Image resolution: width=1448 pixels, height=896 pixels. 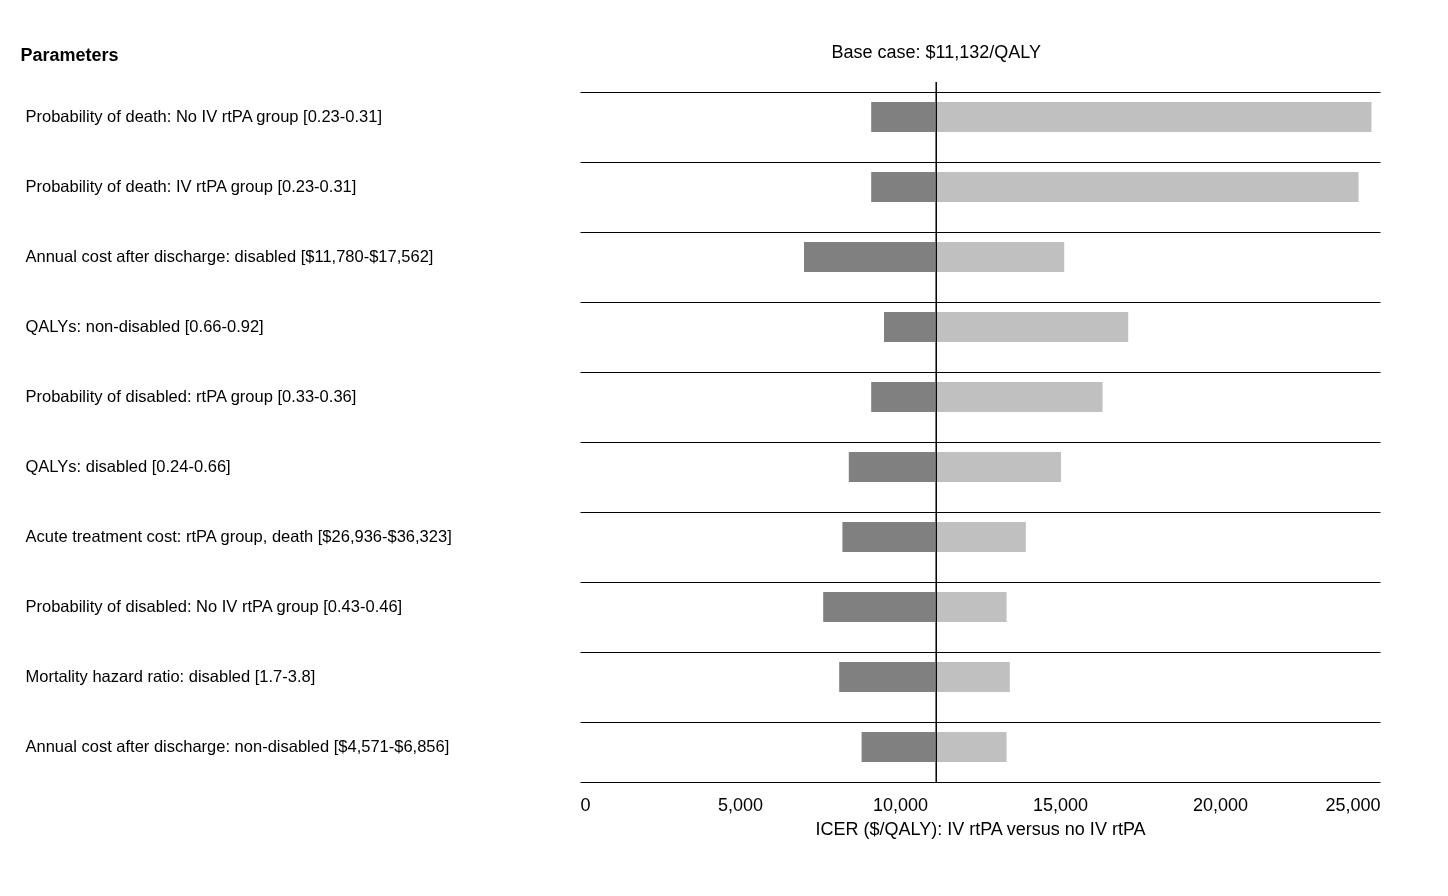 What do you see at coordinates (980, 828) in the screenshot?
I see `x-axis-title: ICER ($/QALY): IV rtPA versus no IV rtPA` at bounding box center [980, 828].